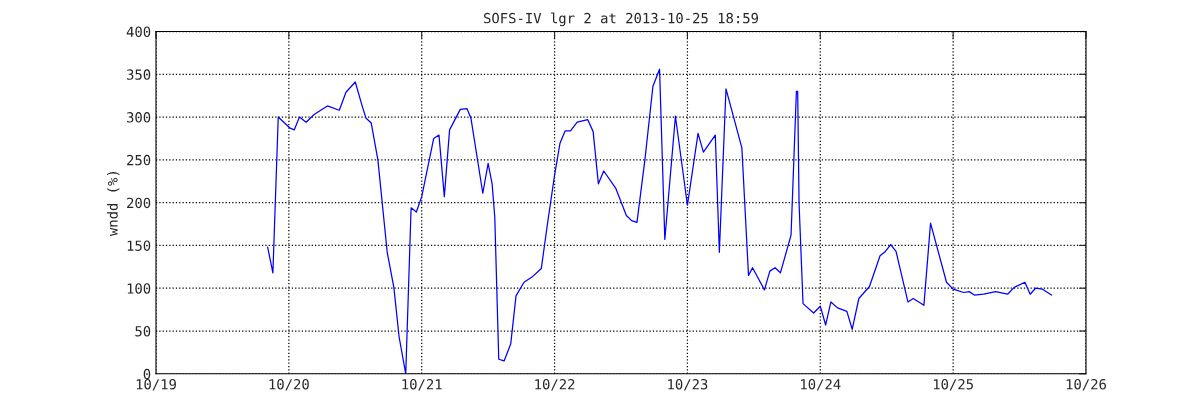 This screenshot has width=1200, height=420. What do you see at coordinates (143, 331) in the screenshot?
I see `y-tick-label: 50` at bounding box center [143, 331].